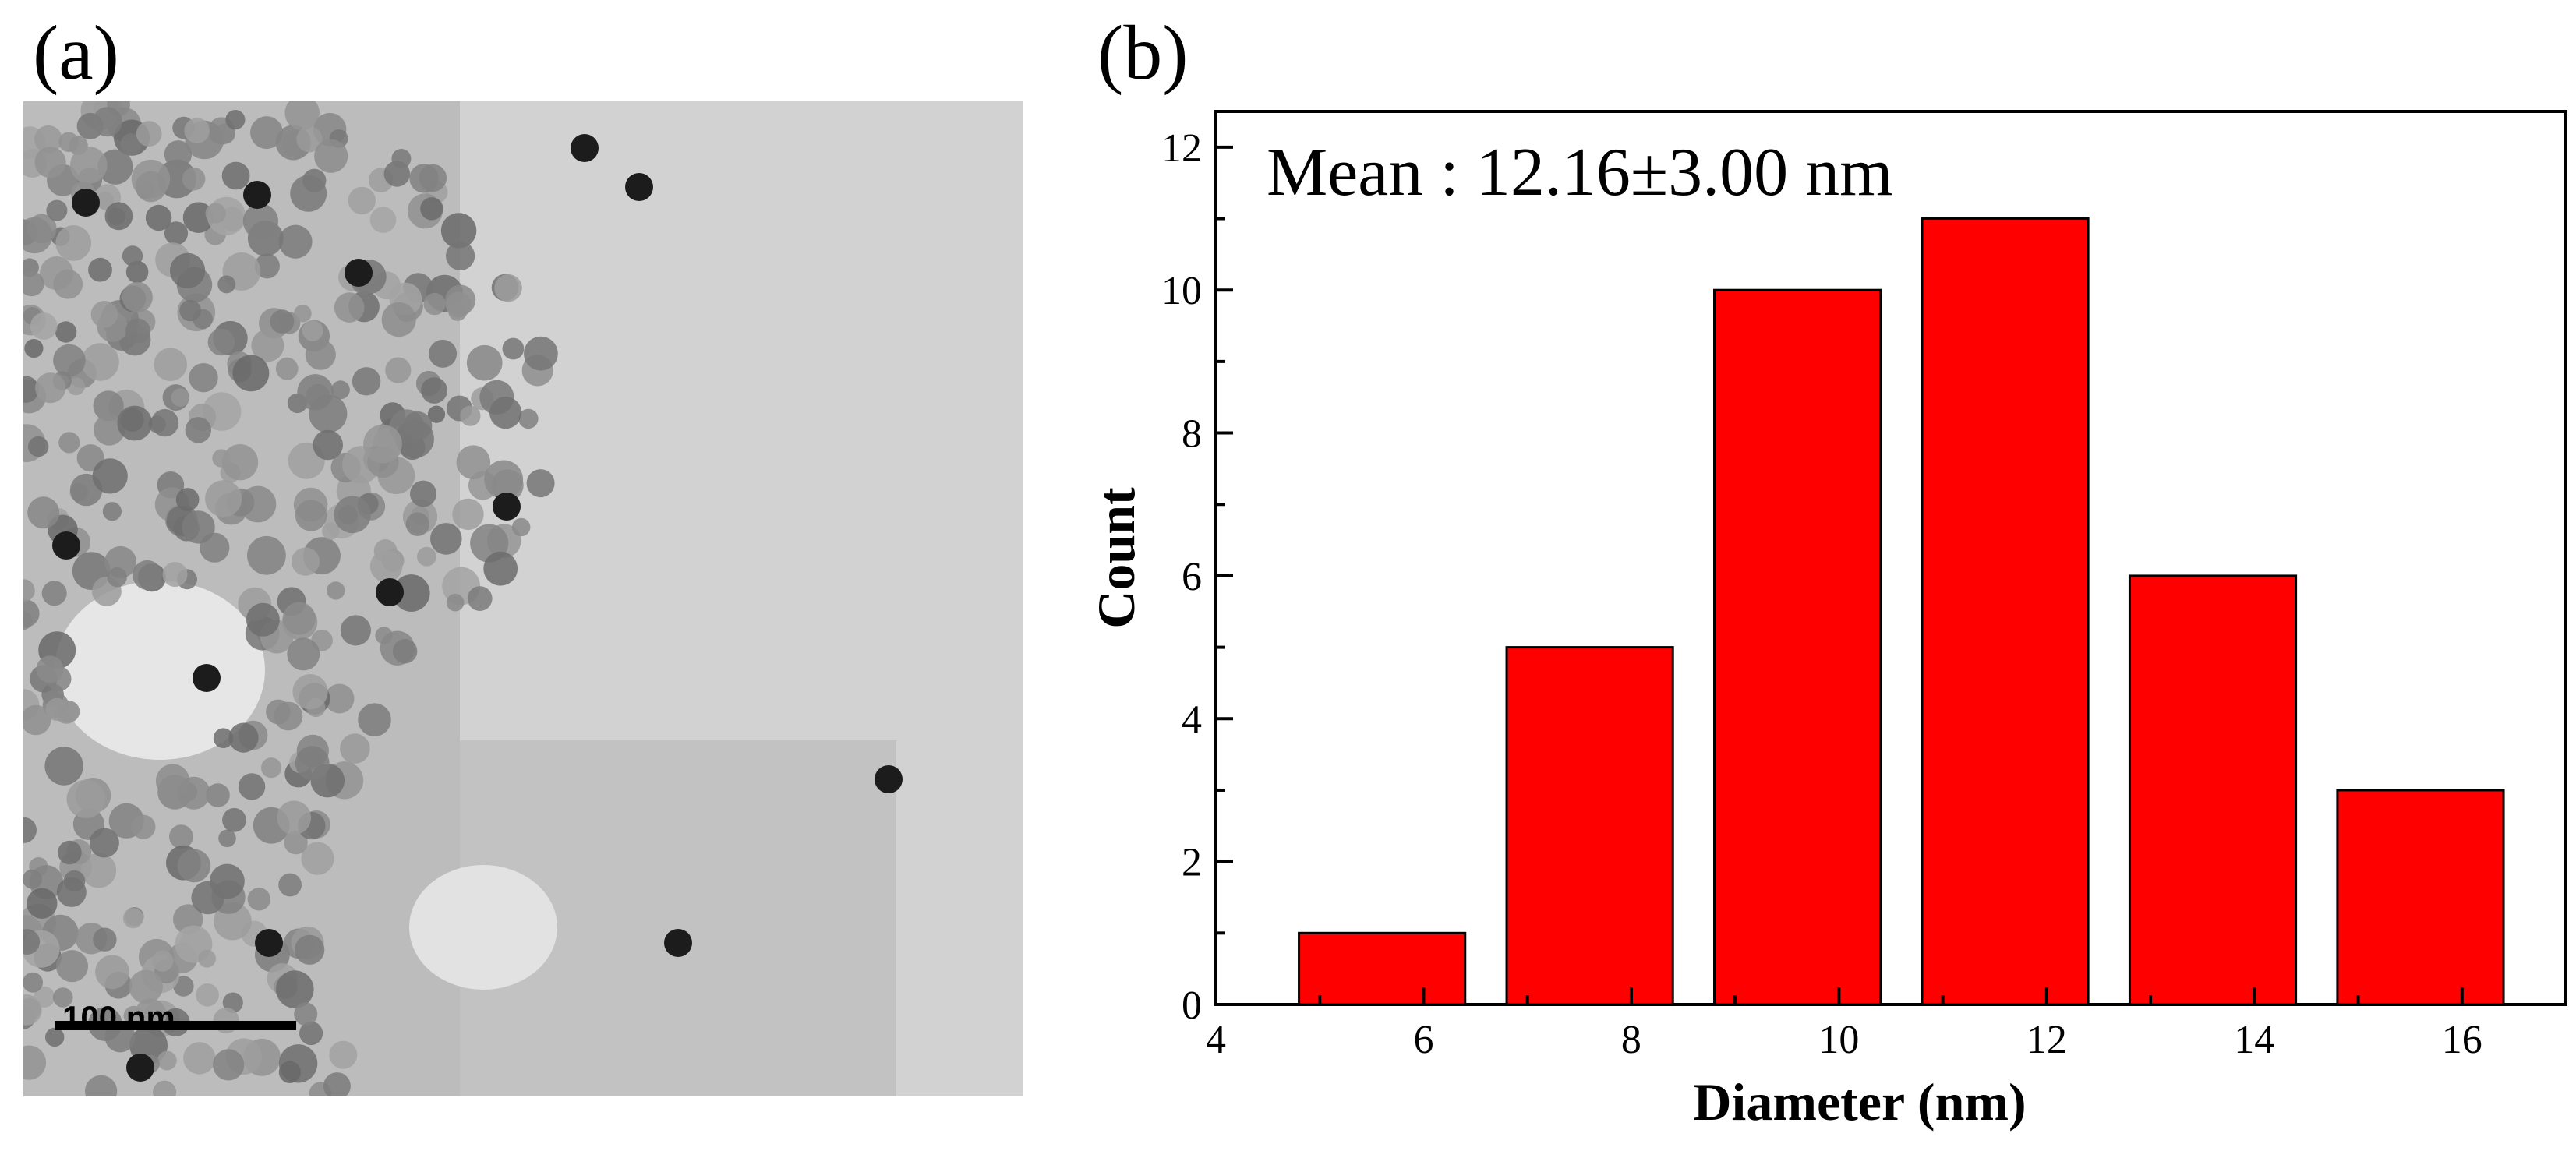 The image size is (2576, 1151). What do you see at coordinates (1192, 434) in the screenshot?
I see `y-tick-label: 8` at bounding box center [1192, 434].